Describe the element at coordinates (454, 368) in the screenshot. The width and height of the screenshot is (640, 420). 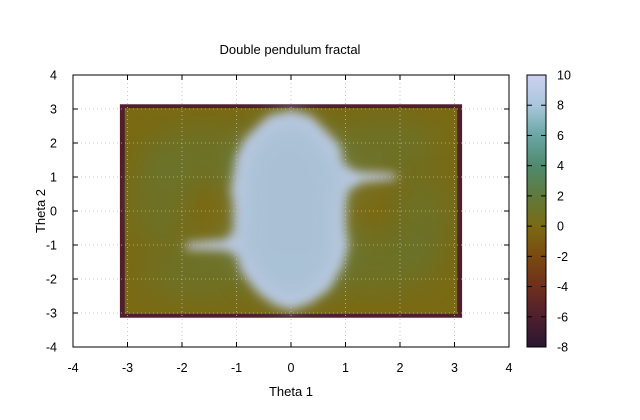
I see `x-tick-label: 3` at that location.